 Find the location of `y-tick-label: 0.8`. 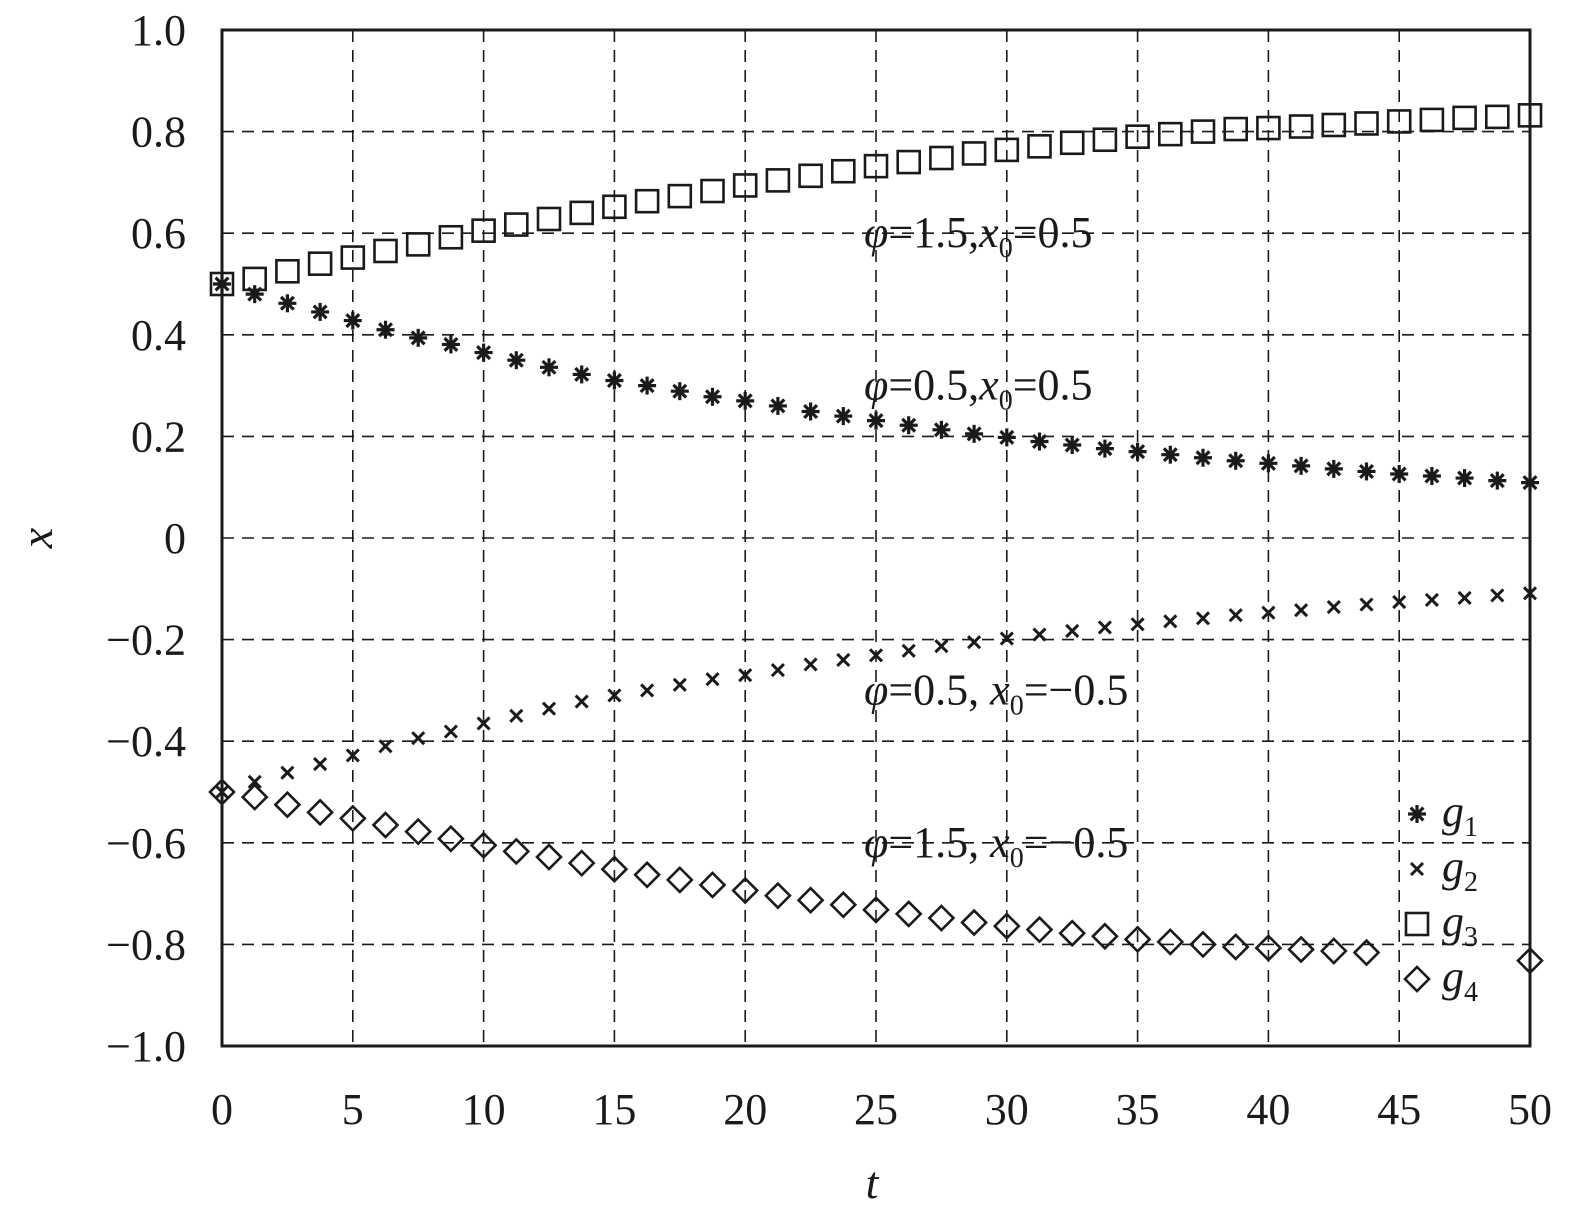

y-tick-label: 0.8 is located at coordinates (158, 132).